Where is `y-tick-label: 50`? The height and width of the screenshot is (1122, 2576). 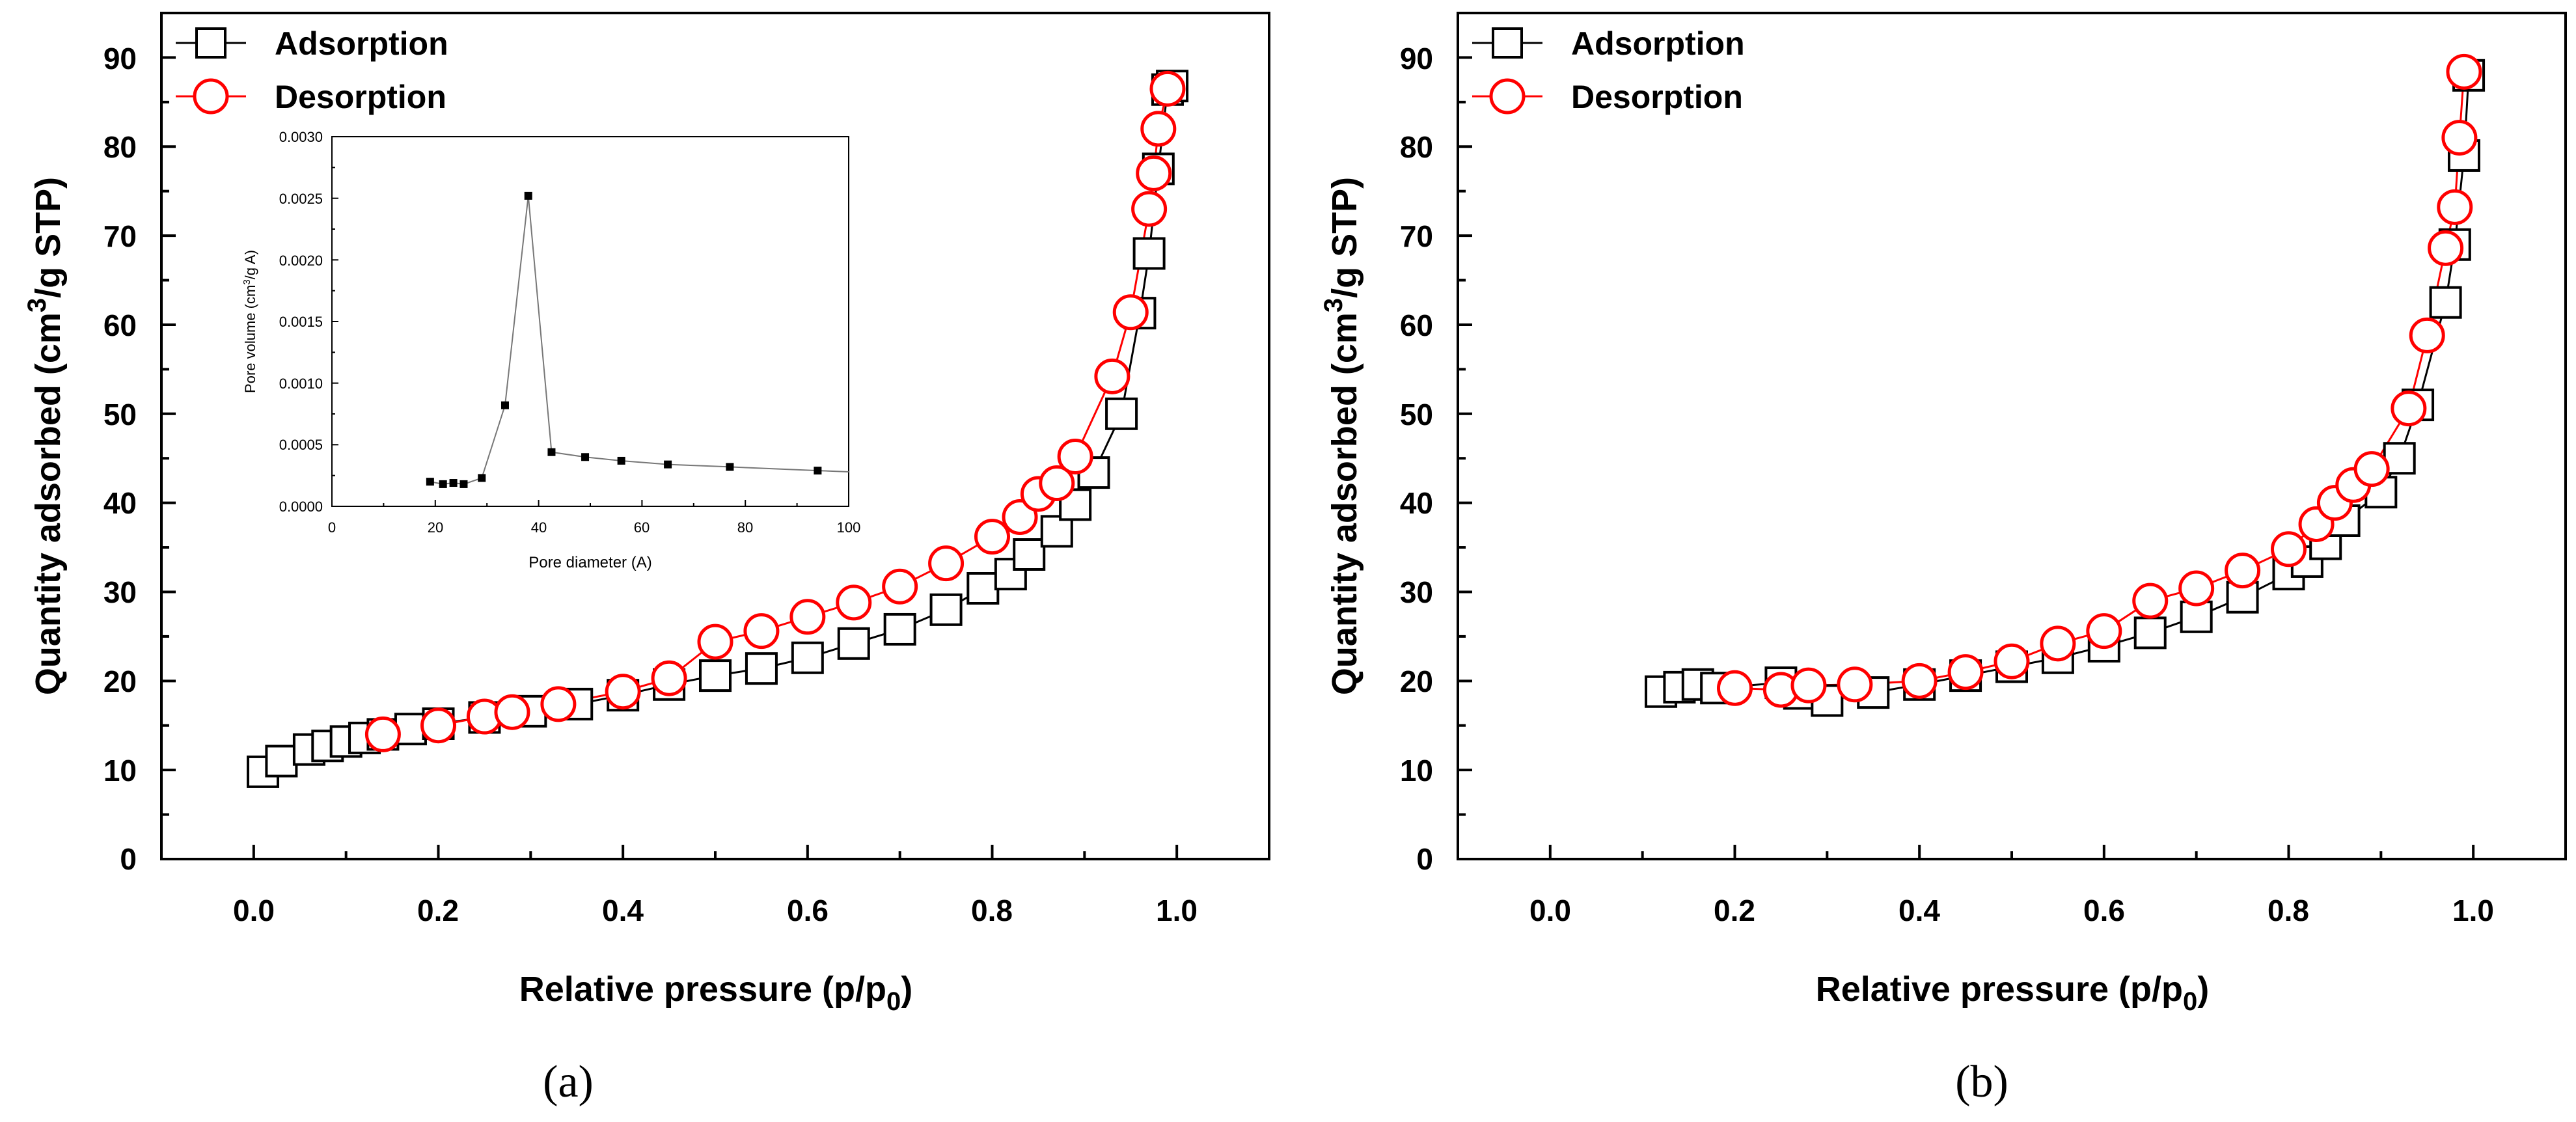
y-tick-label: 50 is located at coordinates (1417, 414).